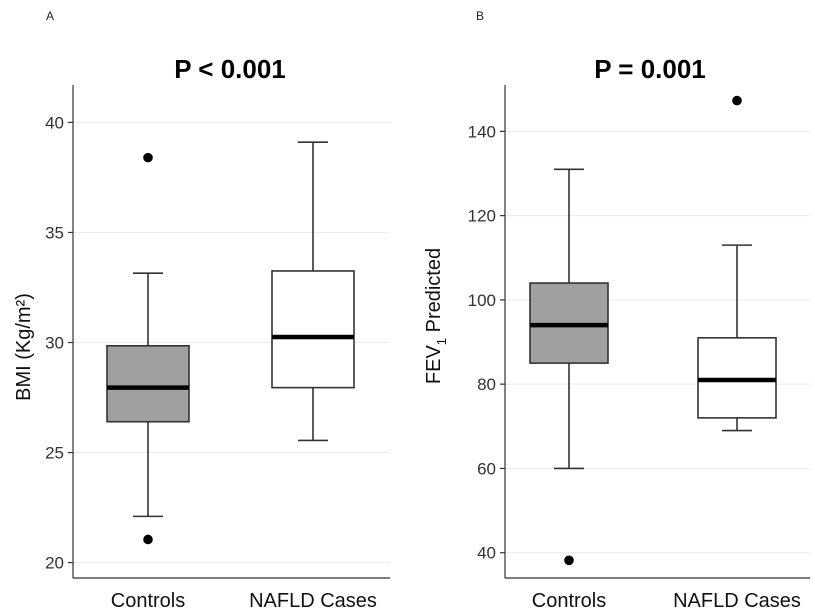  What do you see at coordinates (434, 293) in the screenshot?
I see `panel-b-ylabel-rest: Predicted` at bounding box center [434, 293].